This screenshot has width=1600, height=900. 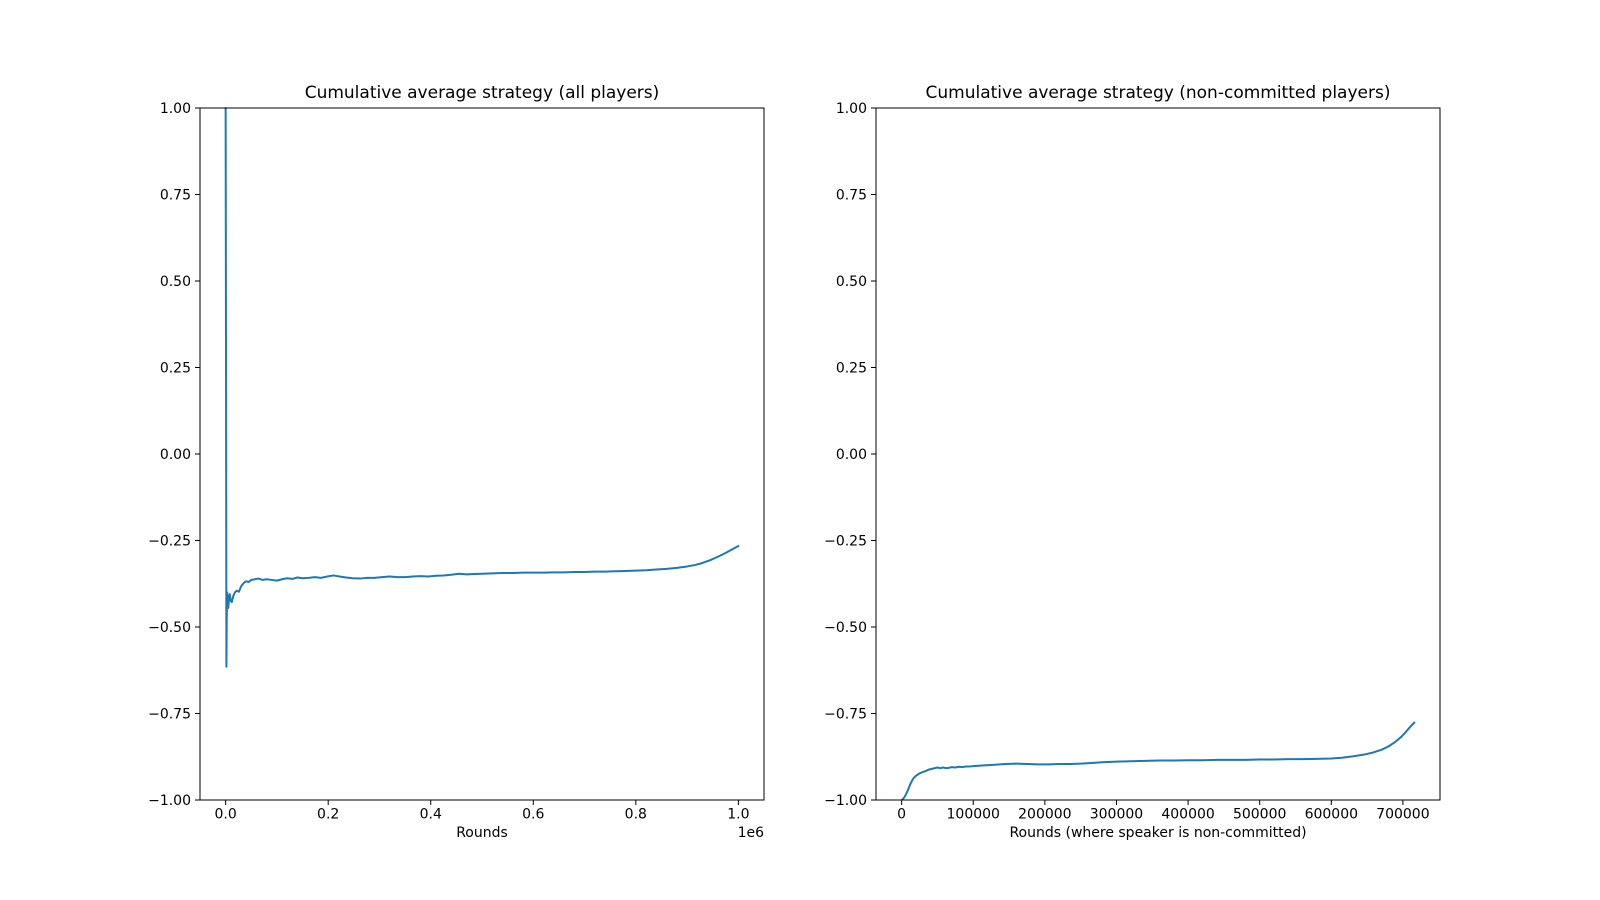 What do you see at coordinates (226, 815) in the screenshot?
I see `x-tick-label: 0.0` at bounding box center [226, 815].